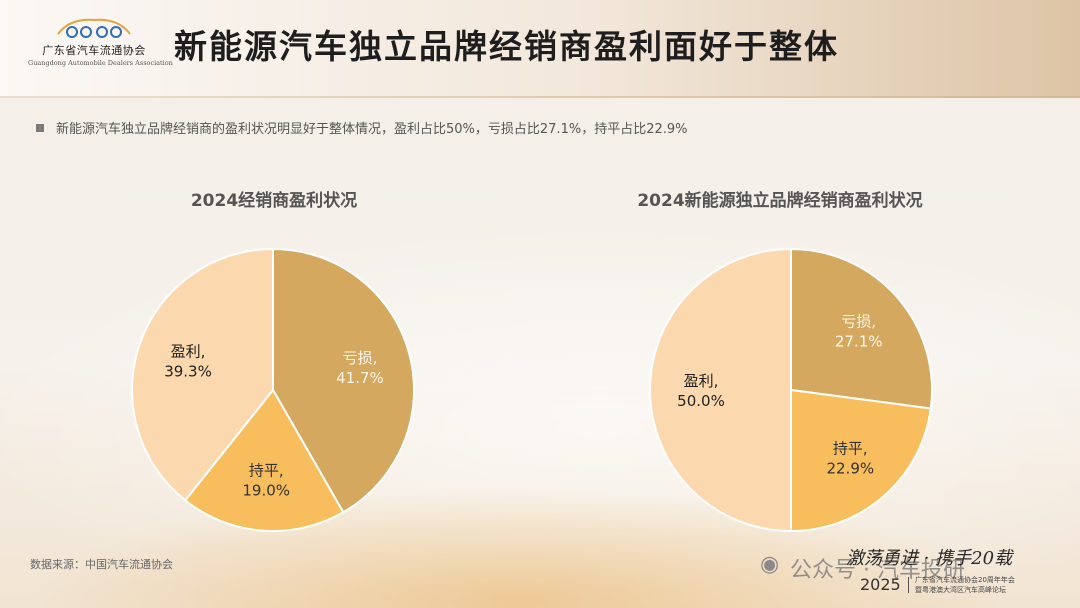 This screenshot has width=1080, height=608. Describe the element at coordinates (701, 391) in the screenshot. I see `slice-label-profit: 盈利, 50.0%` at that location.